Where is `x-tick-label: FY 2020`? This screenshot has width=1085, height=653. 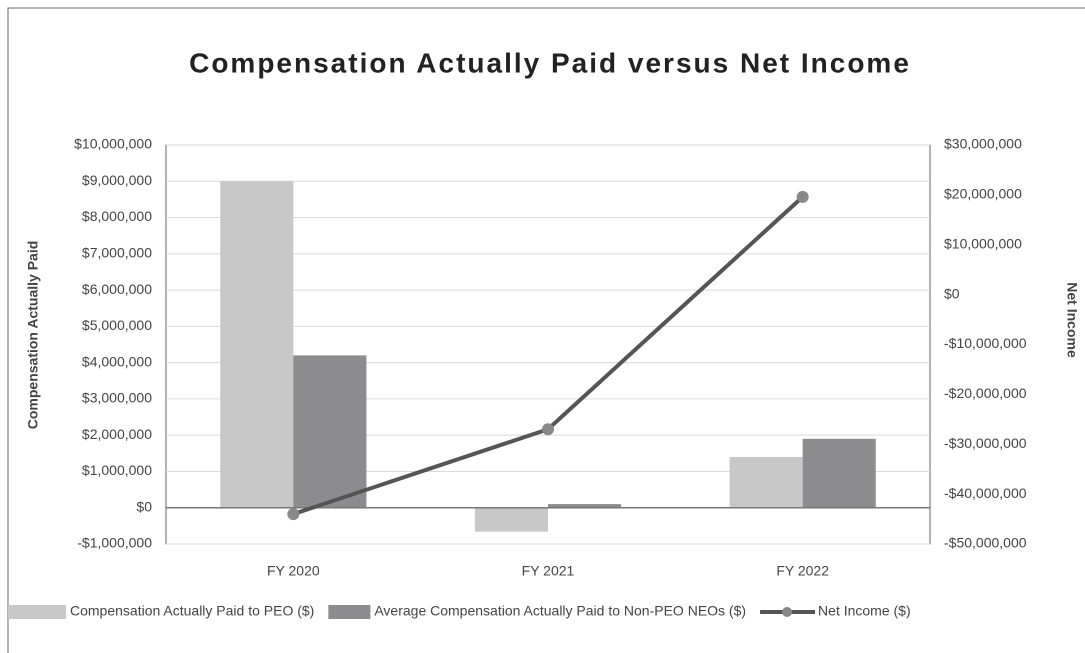
x-tick-label: FY 2020 is located at coordinates (293, 571).